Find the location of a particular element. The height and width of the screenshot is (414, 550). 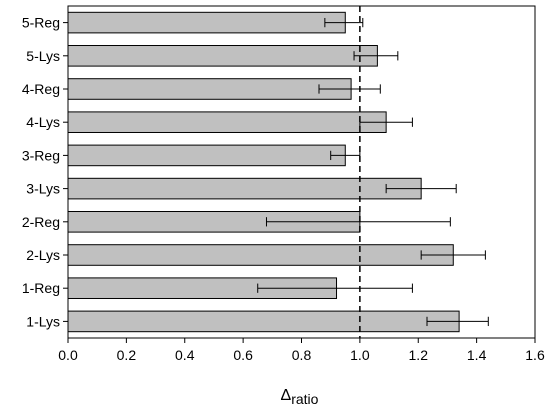

x-tick-label: 1.0 is located at coordinates (360, 355).